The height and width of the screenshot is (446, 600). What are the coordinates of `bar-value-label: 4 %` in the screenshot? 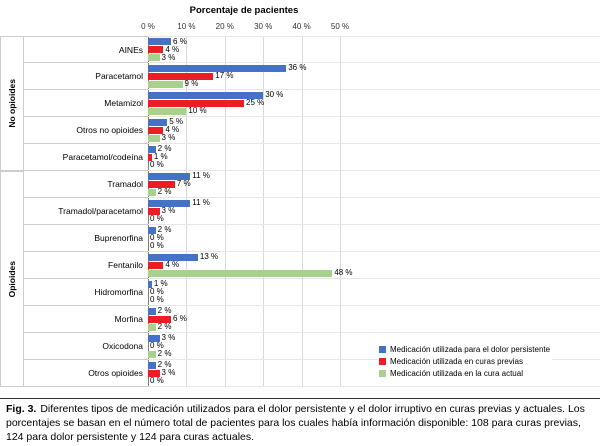 It's located at (172, 264).